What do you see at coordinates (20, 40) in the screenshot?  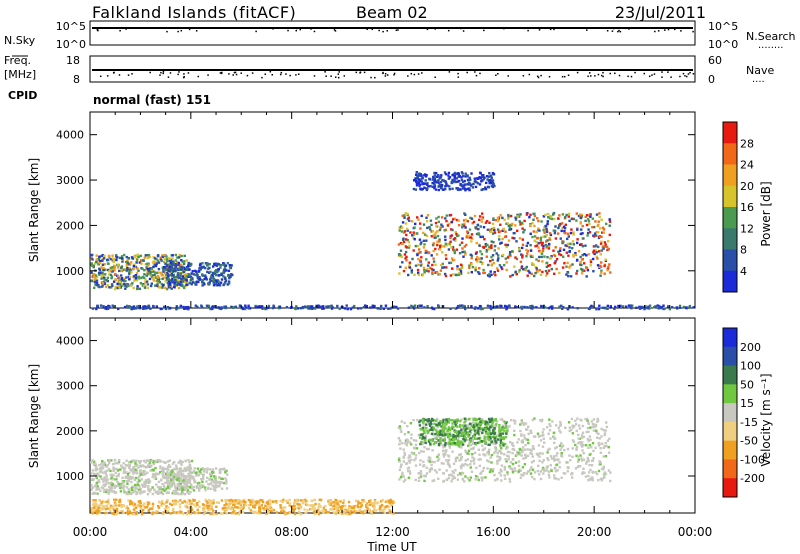 I see `nsky-label: N.Sky` at bounding box center [20, 40].